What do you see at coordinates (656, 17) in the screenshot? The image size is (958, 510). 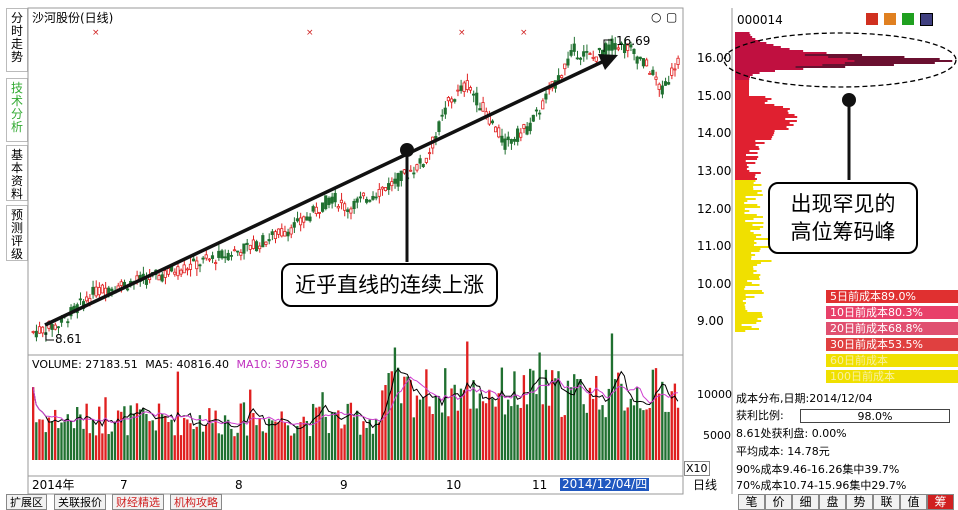 I see `circle-icon: ○` at bounding box center [656, 17].